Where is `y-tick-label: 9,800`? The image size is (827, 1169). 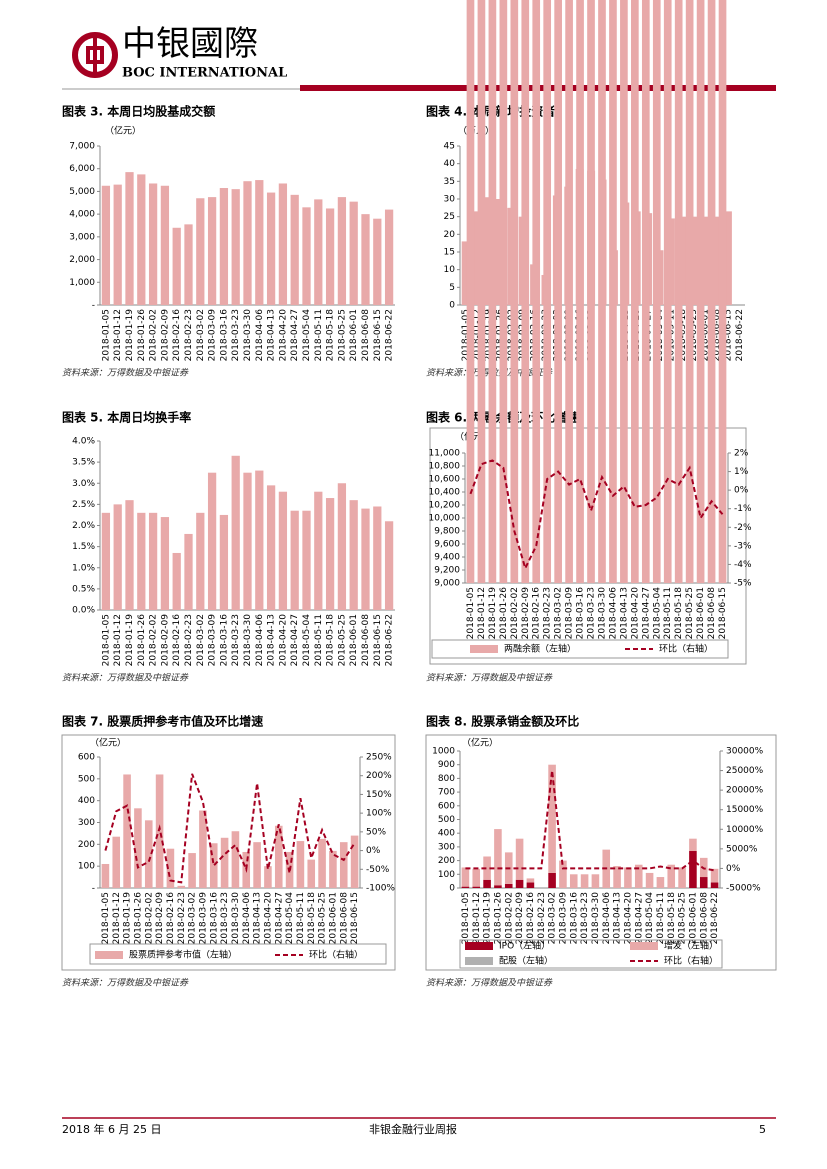
y-tick-label: 9,800 is located at coordinates (447, 532).